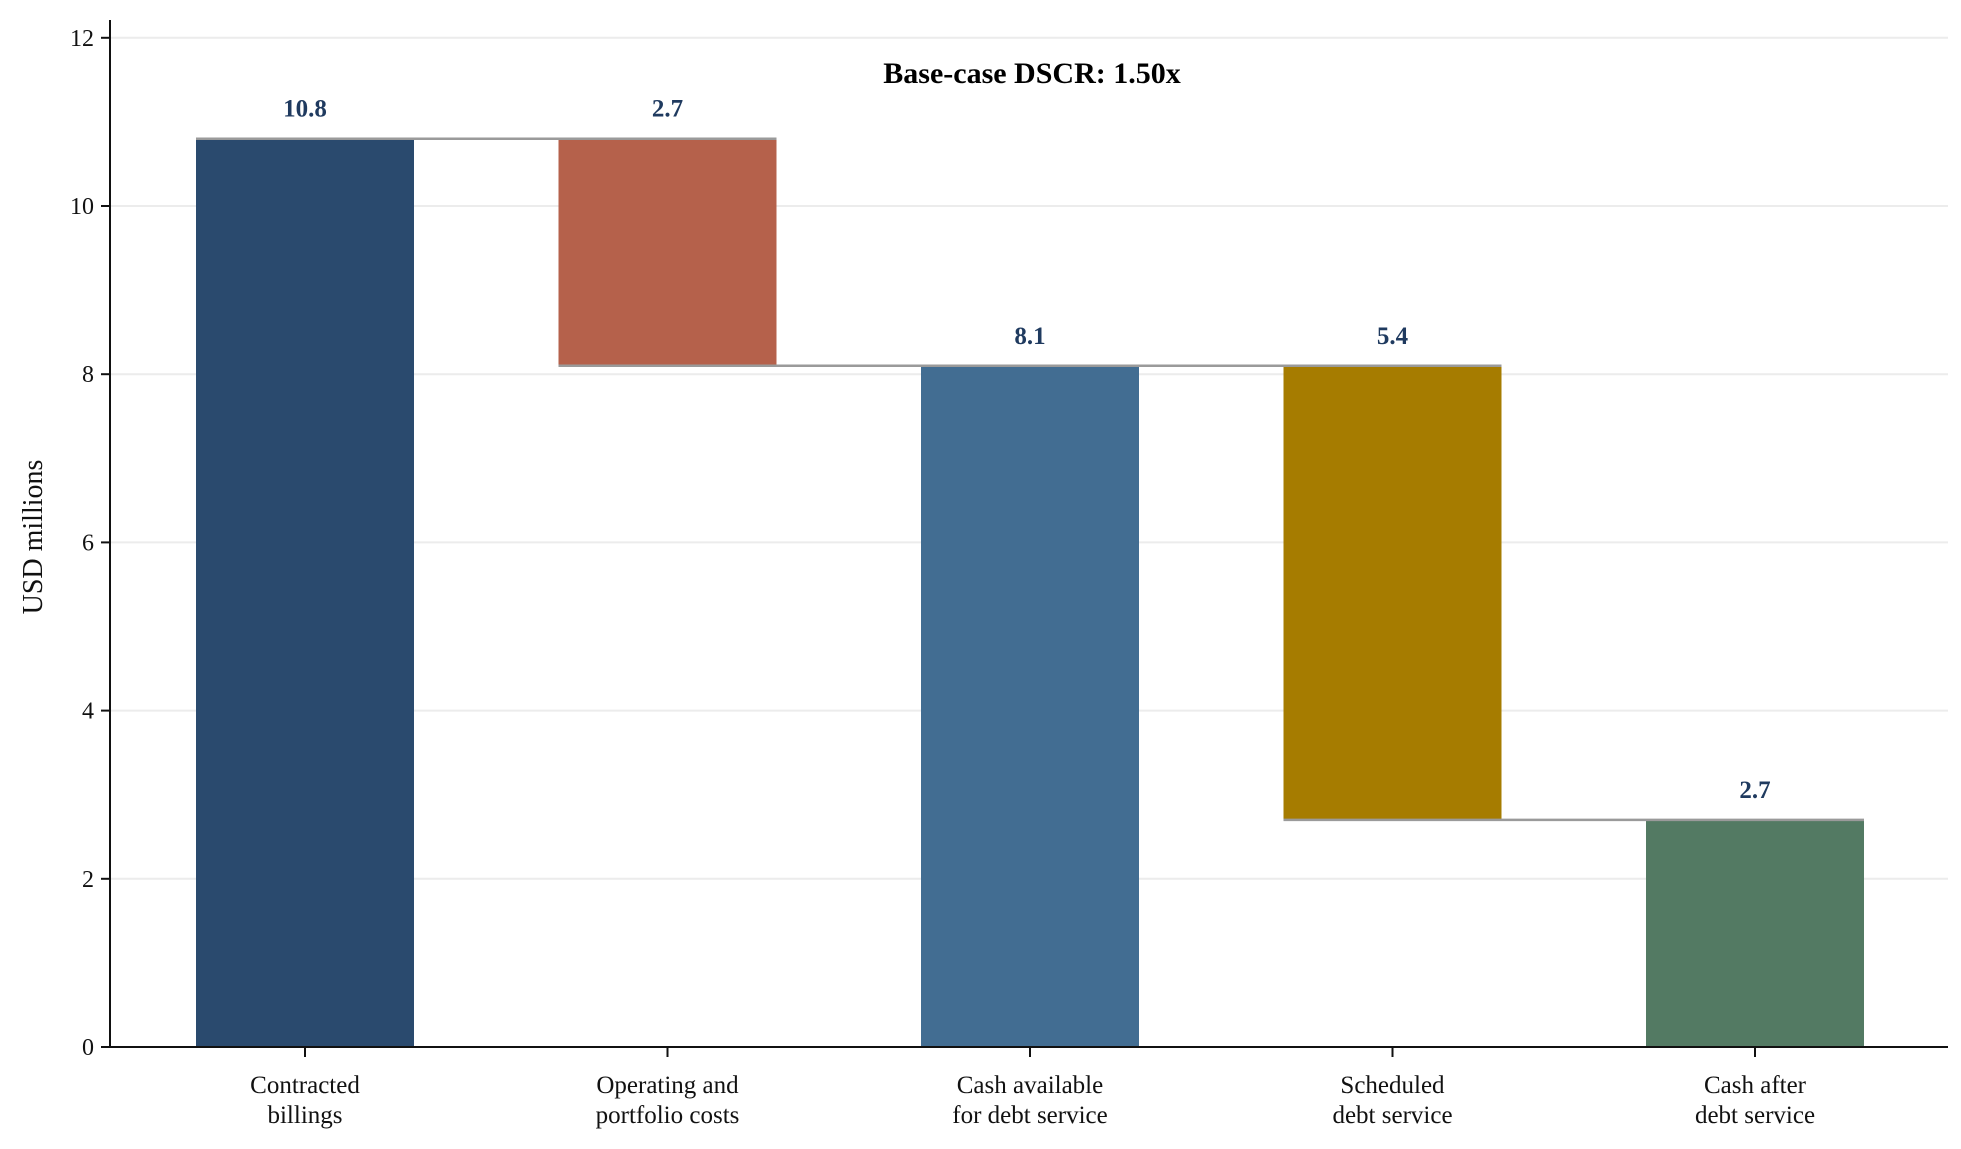 This screenshot has height=1149, width=1961. What do you see at coordinates (82, 207) in the screenshot?
I see `y-tick-label: 10` at bounding box center [82, 207].